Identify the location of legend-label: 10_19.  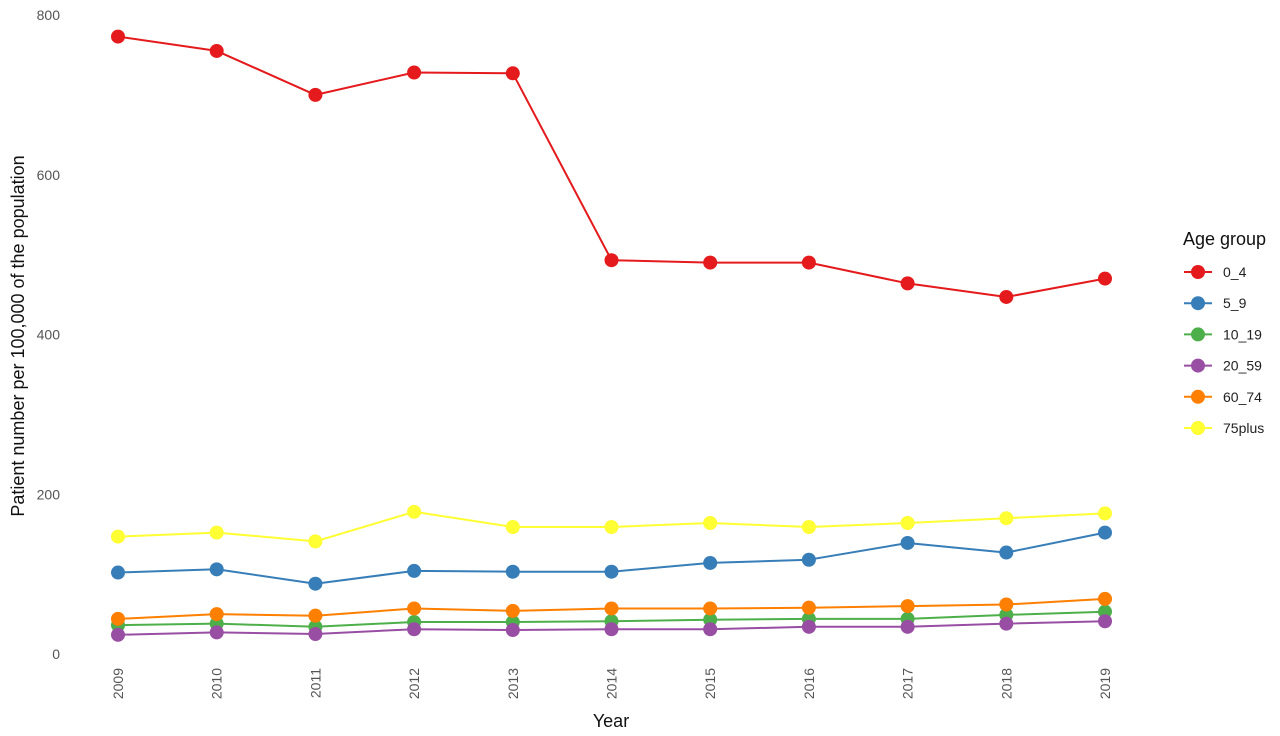
(1242, 334).